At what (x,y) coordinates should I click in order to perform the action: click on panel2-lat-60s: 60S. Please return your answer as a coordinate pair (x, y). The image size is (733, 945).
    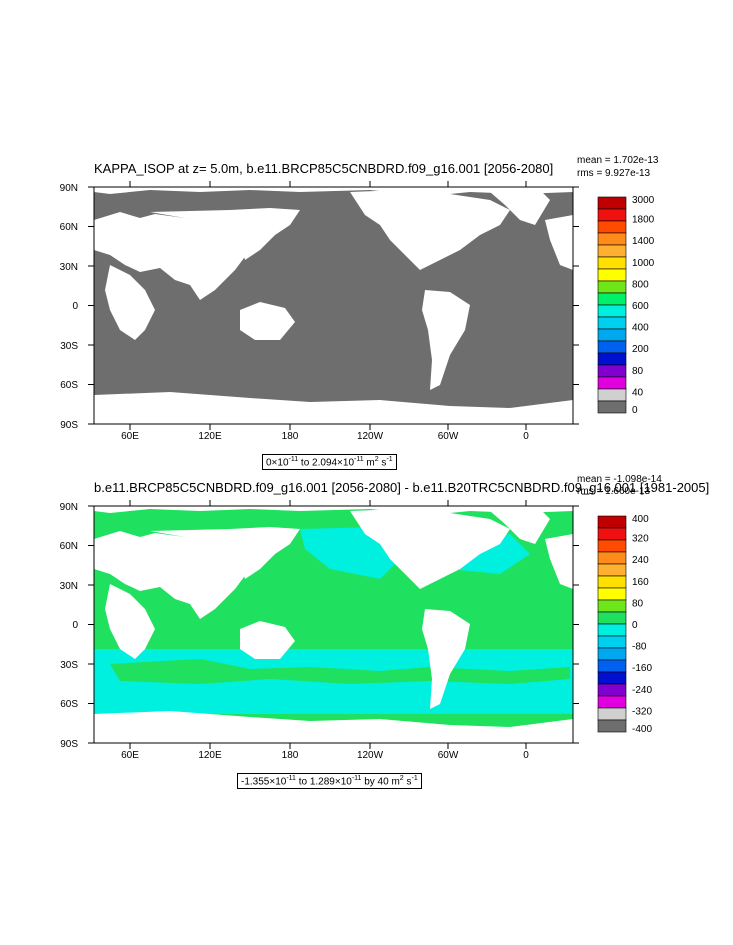
    Looking at the image, I should click on (69, 704).